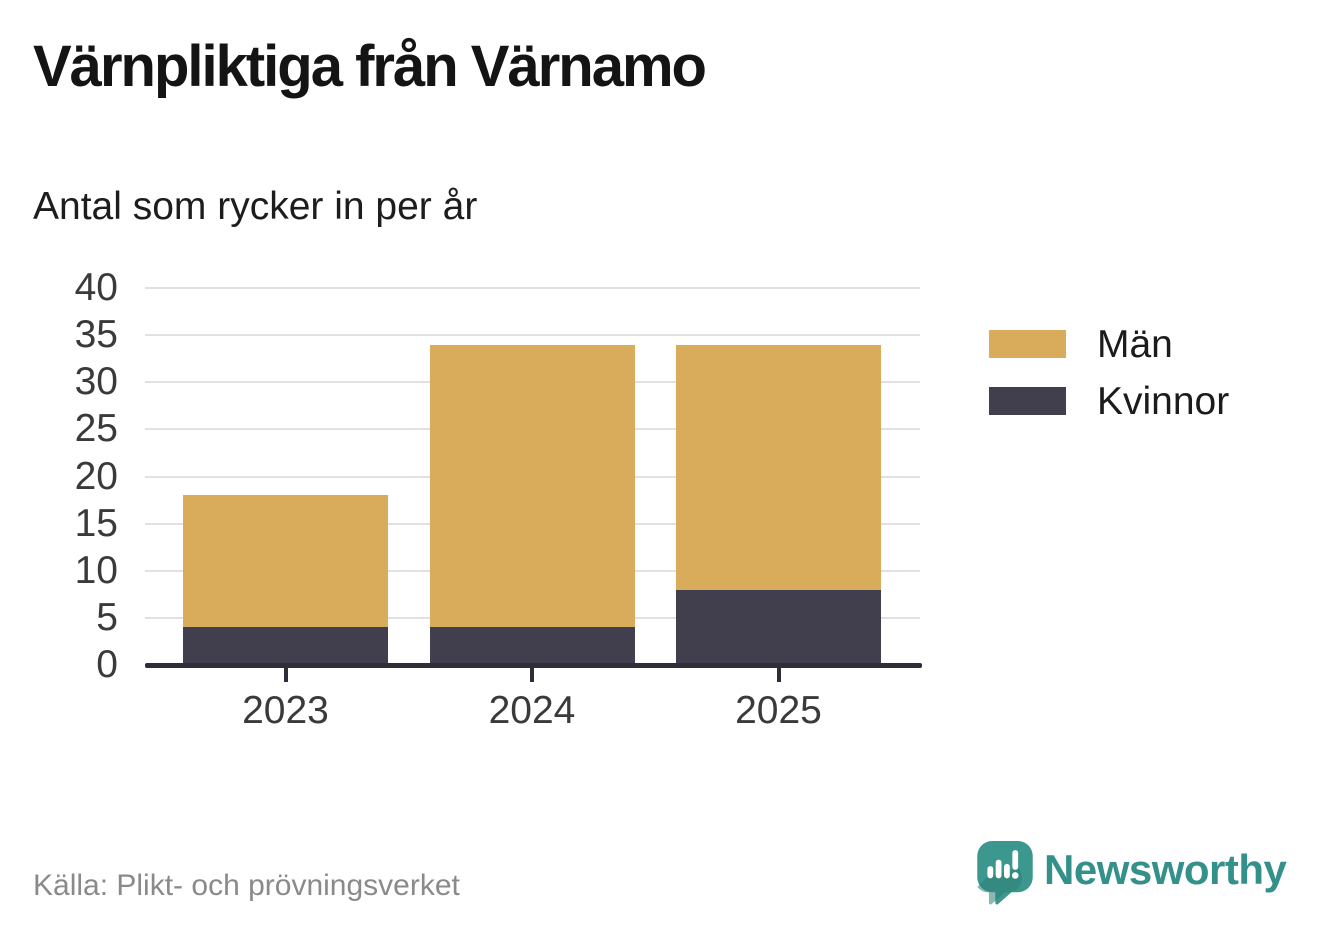 Image resolution: width=1322 pixels, height=939 pixels. Describe the element at coordinates (285, 561) in the screenshot. I see `bar-2023-män` at that location.